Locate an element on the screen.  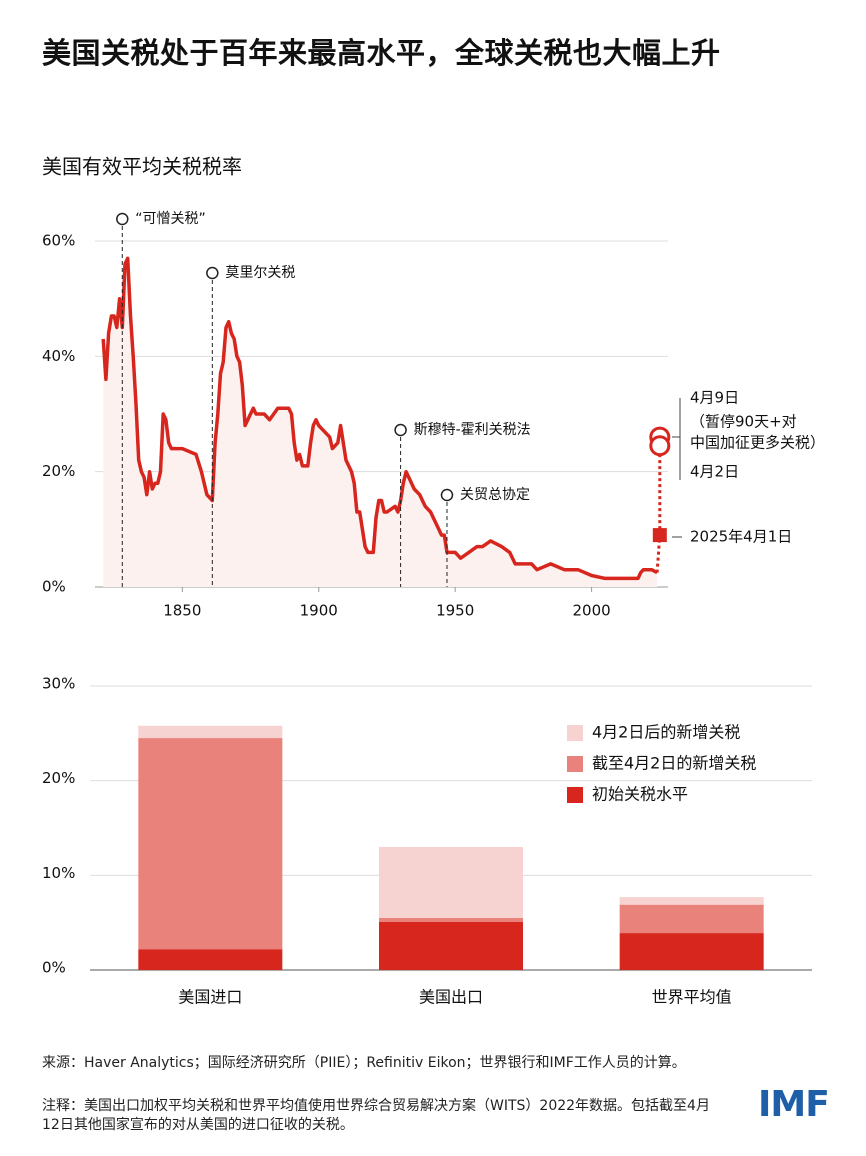
annotation-label: 莫里尔关税 is located at coordinates (260, 273).